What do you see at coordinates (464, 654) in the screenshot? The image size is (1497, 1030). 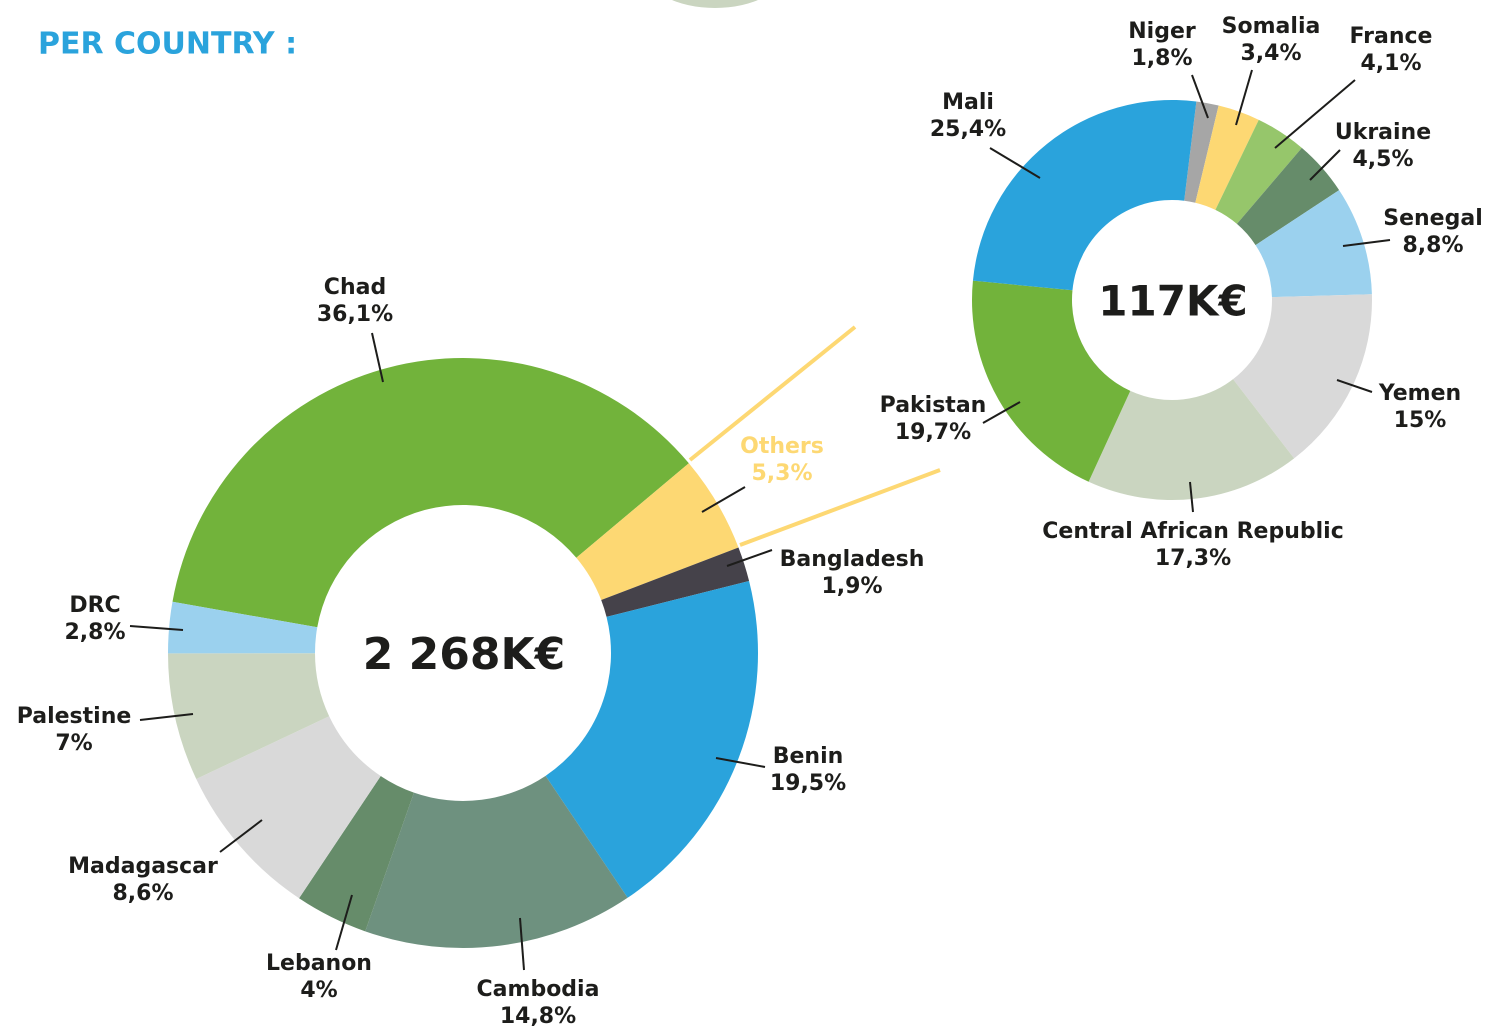 I see `center-label: 2 268K€` at bounding box center [464, 654].